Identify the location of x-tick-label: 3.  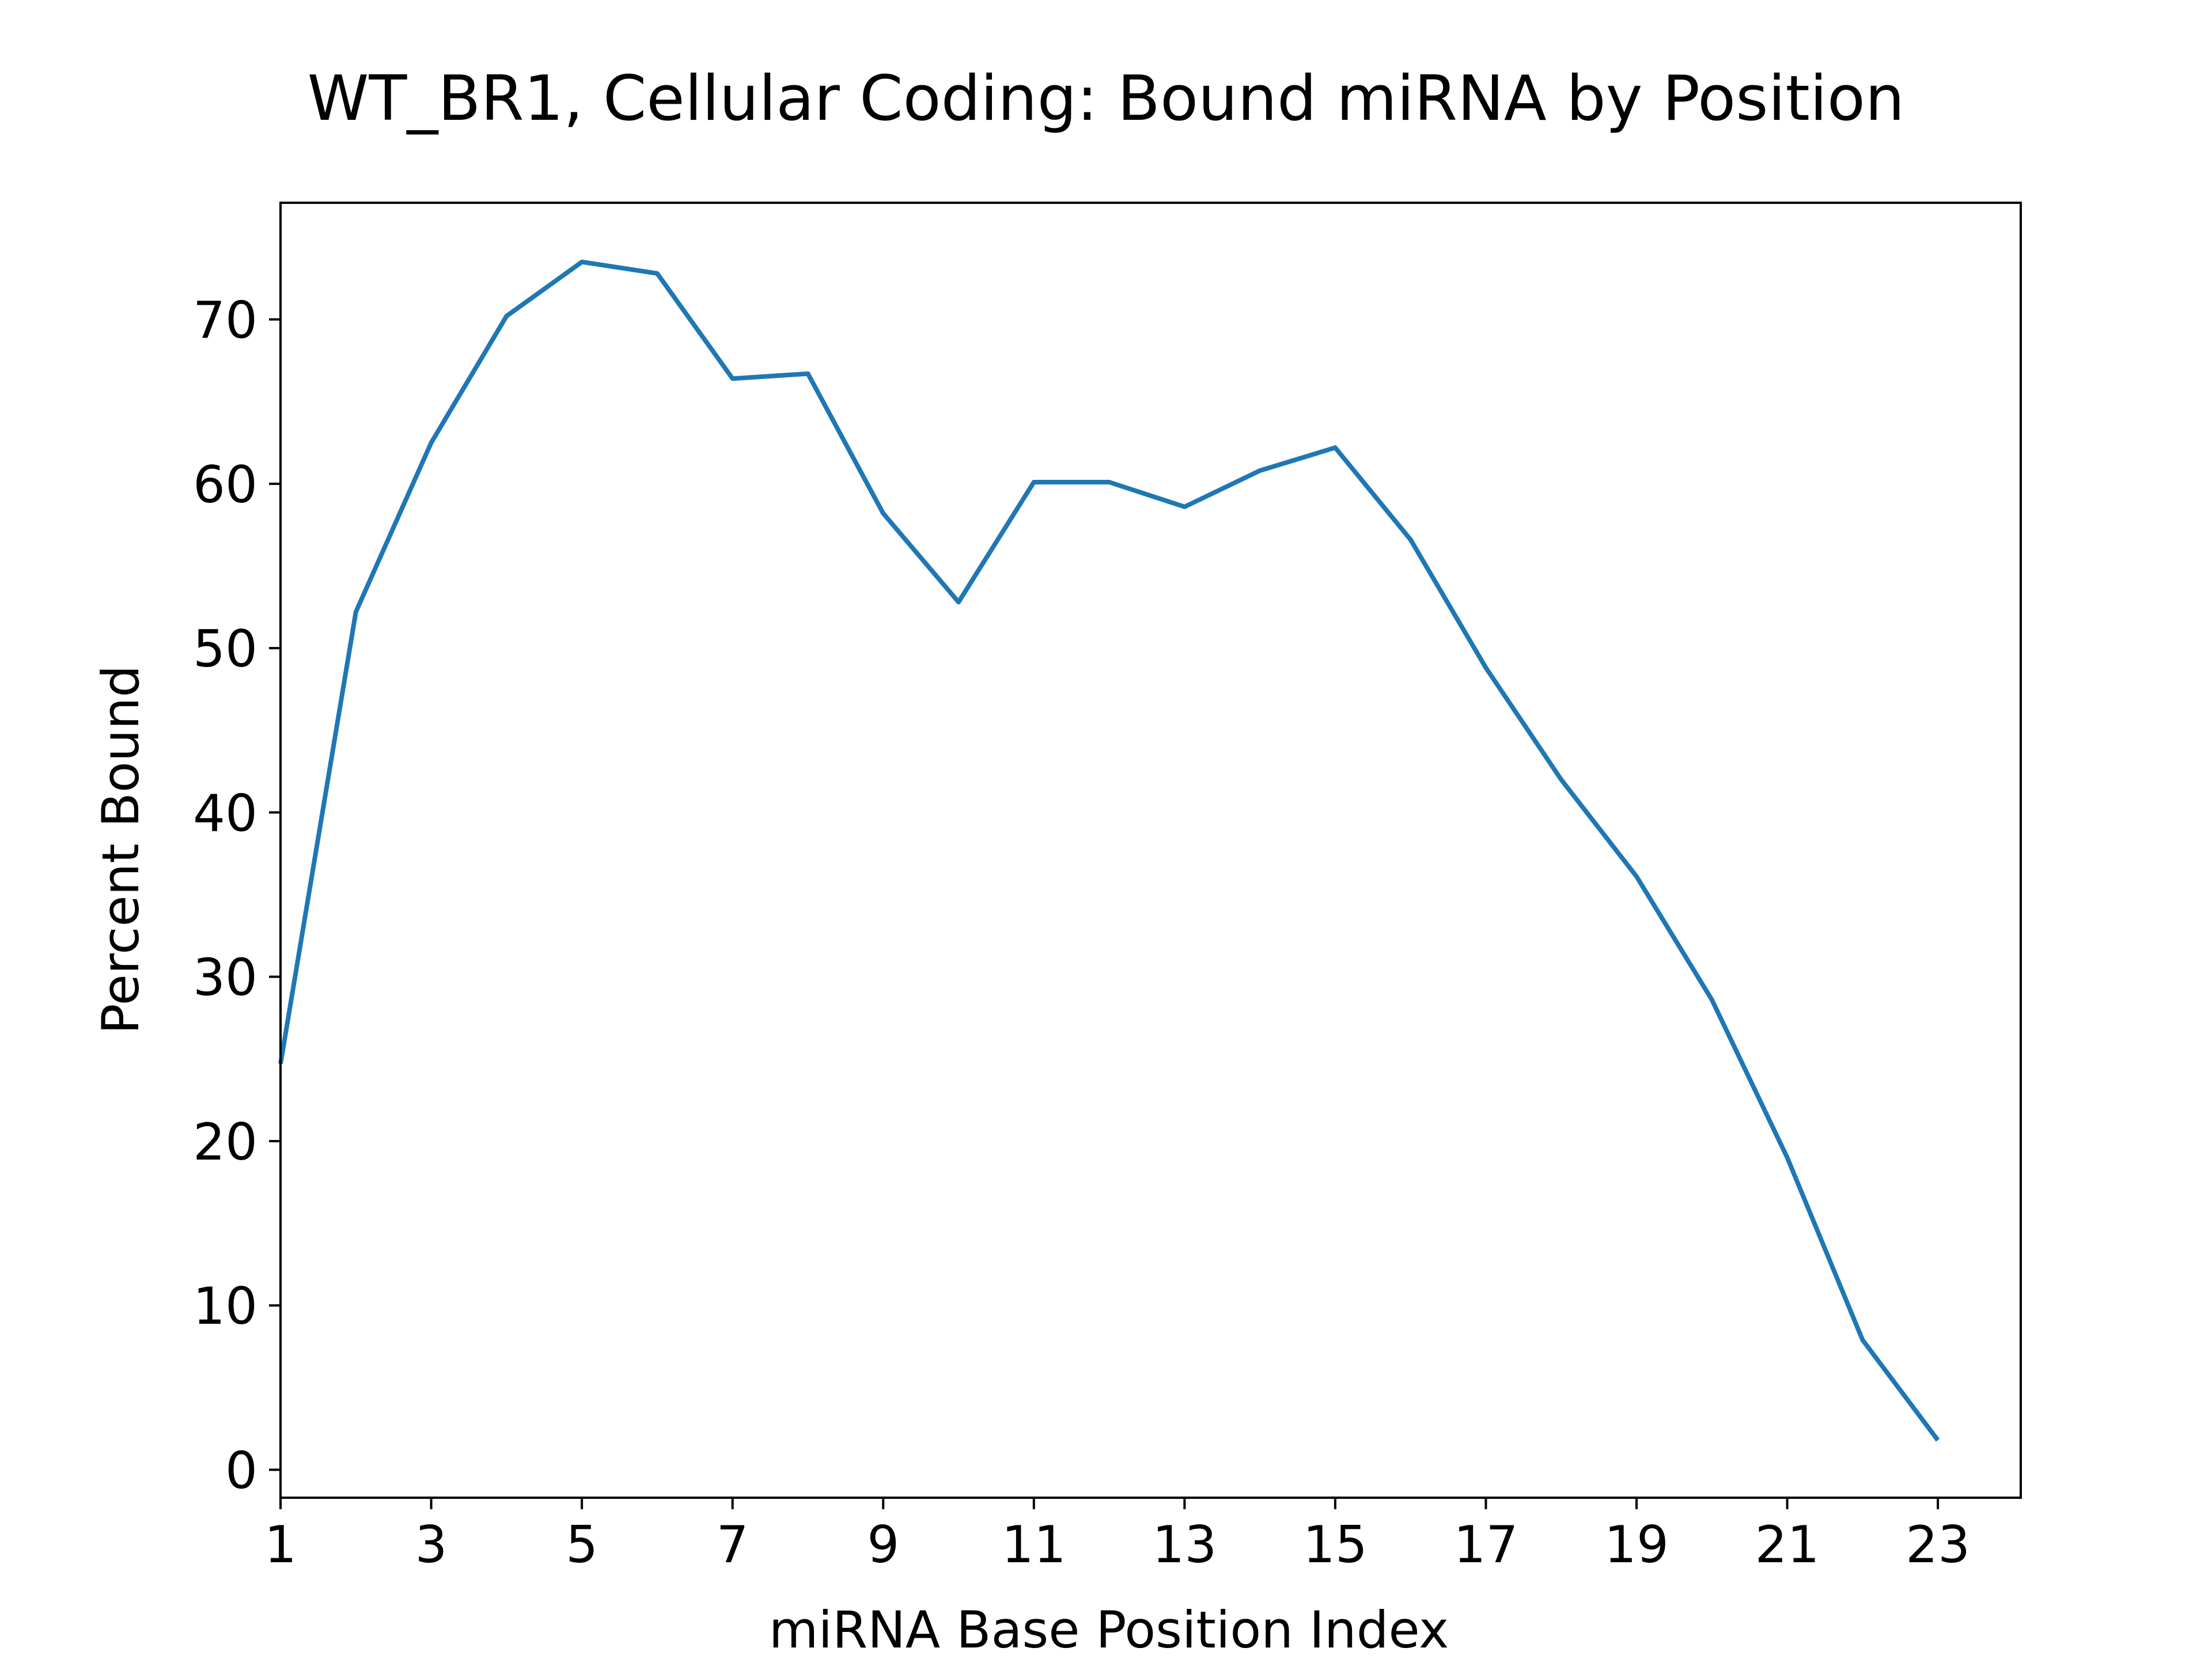
(431, 1544).